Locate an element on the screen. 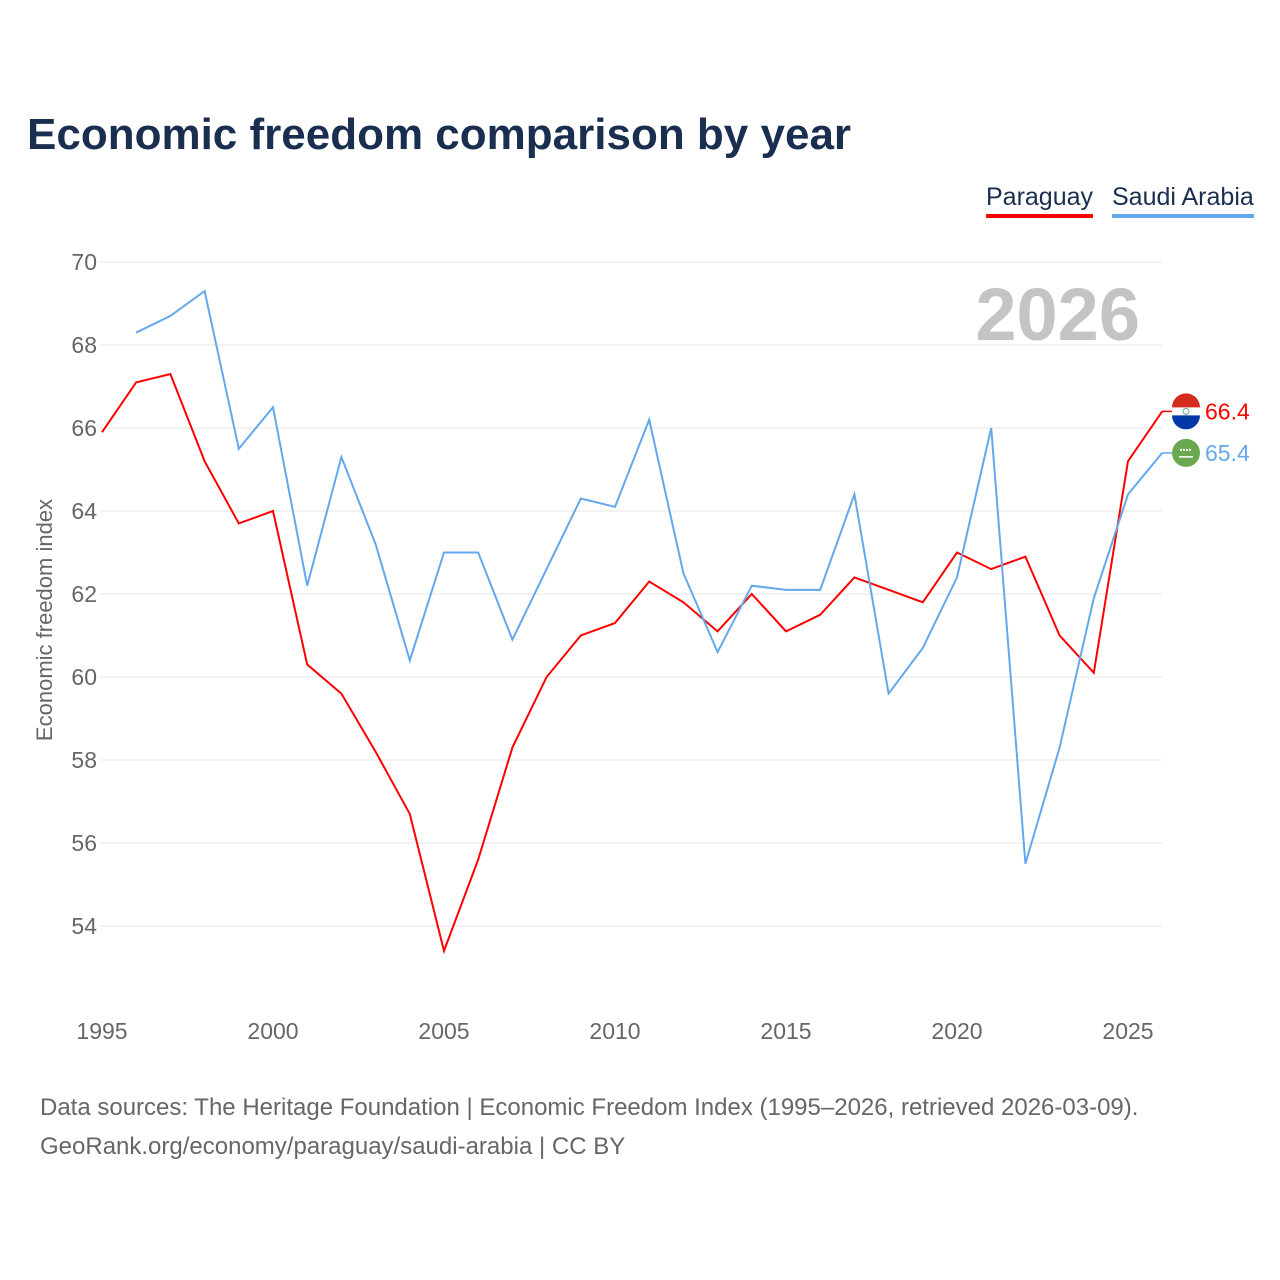  x-tick-label: 2005 is located at coordinates (443, 1031).